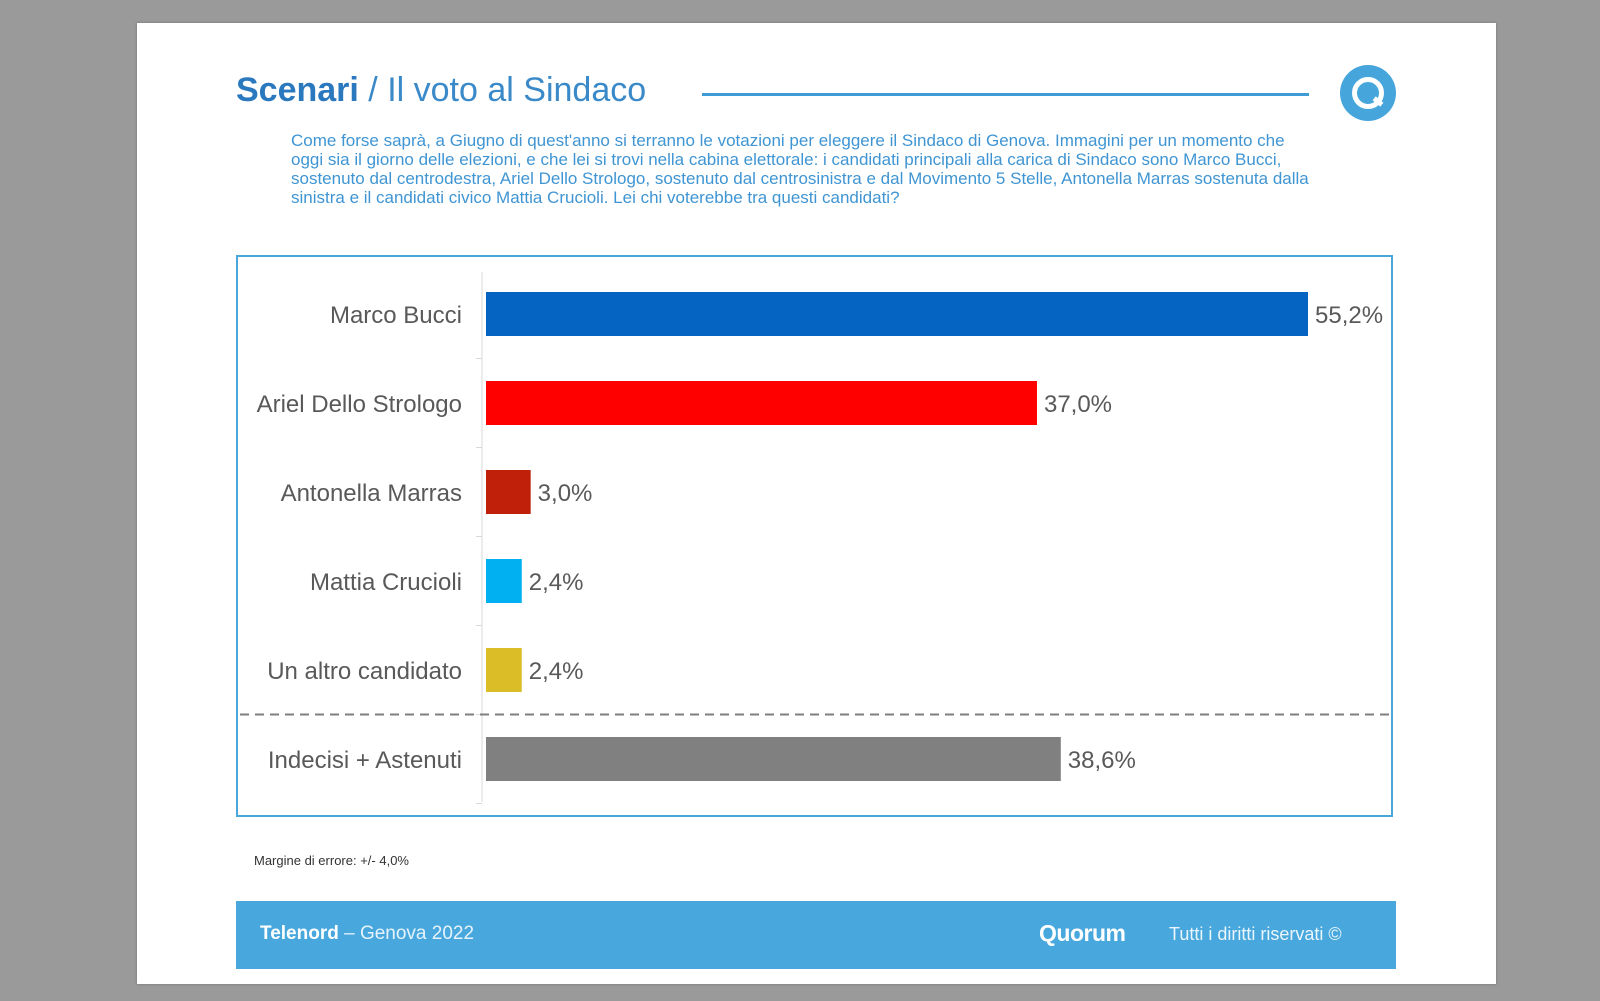 This screenshot has width=1600, height=1001. Describe the element at coordinates (299, 933) in the screenshot. I see `footer-brand: Telenord` at that location.